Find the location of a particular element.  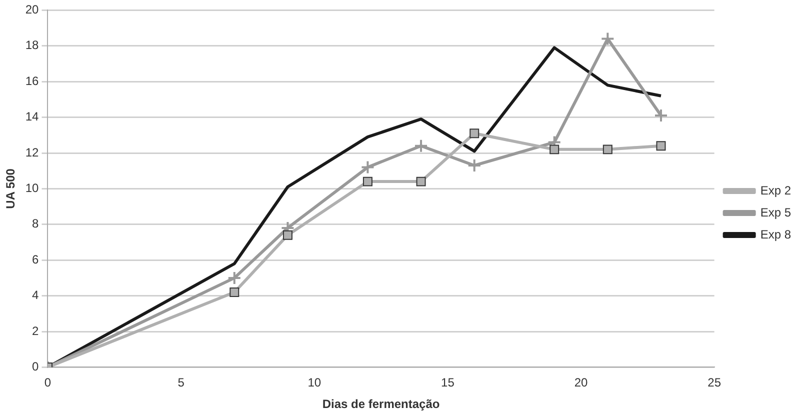

x-tick-label: 25 is located at coordinates (715, 383).